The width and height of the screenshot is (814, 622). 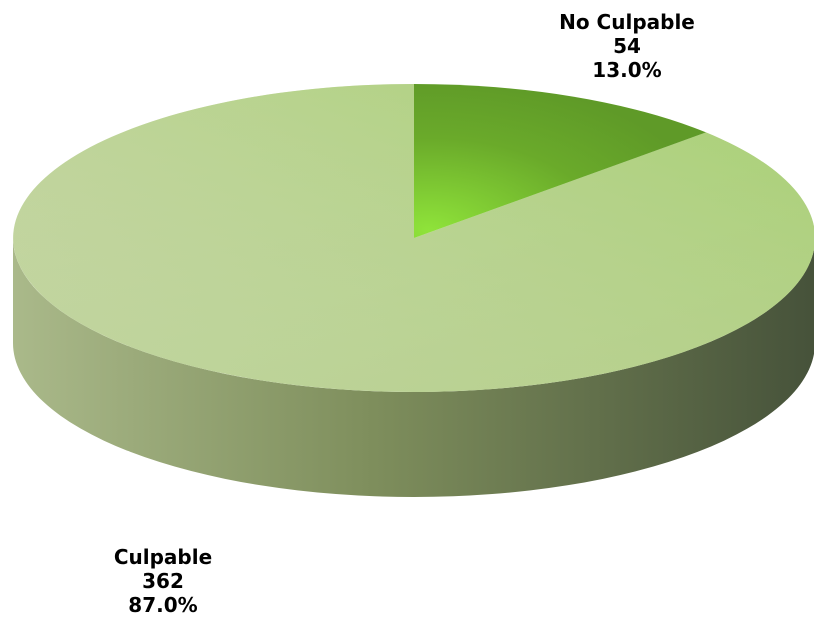 I want to click on label-culpable-name: Culpable, so click(x=163, y=557).